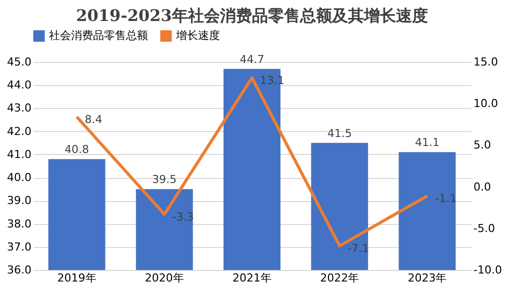 The width and height of the screenshot is (508, 289). What do you see at coordinates (19, 108) in the screenshot?
I see `y-tick-label: 43.0` at bounding box center [19, 108].